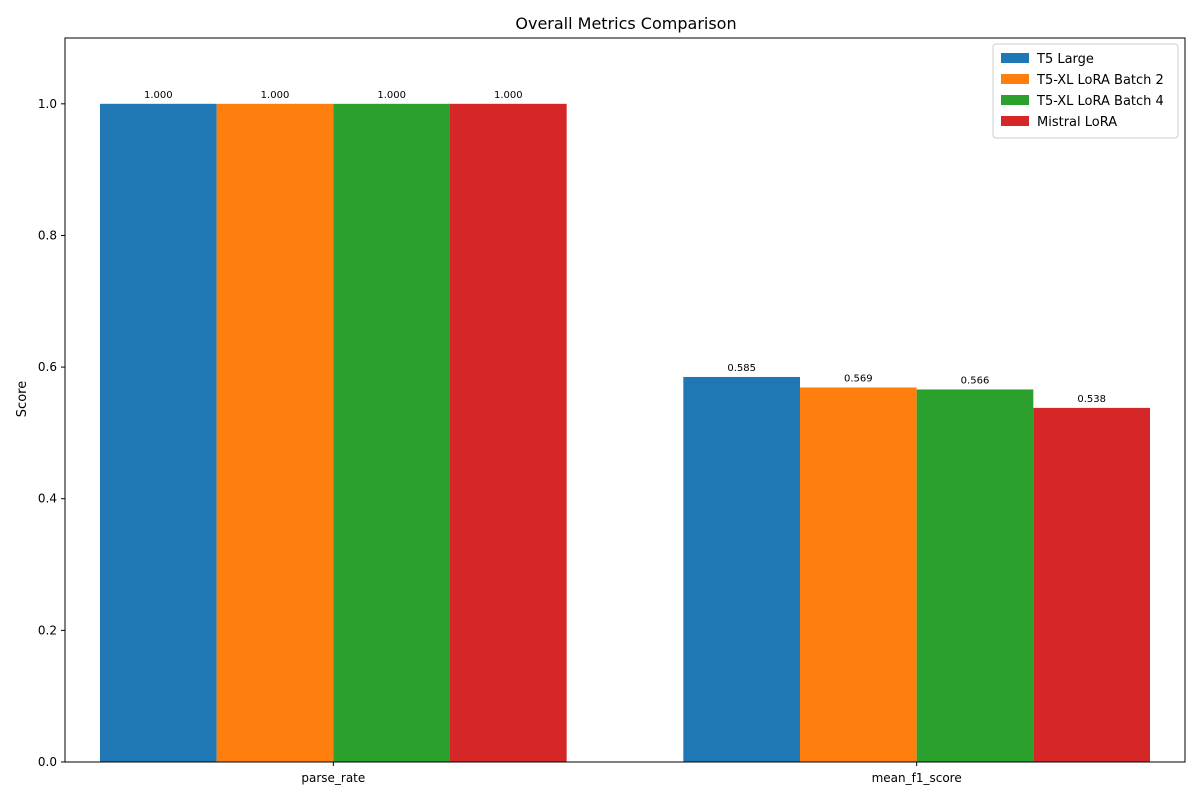 This screenshot has width=1200, height=800. Describe the element at coordinates (858, 378) in the screenshot. I see `bar-value-label: 0.569` at that location.